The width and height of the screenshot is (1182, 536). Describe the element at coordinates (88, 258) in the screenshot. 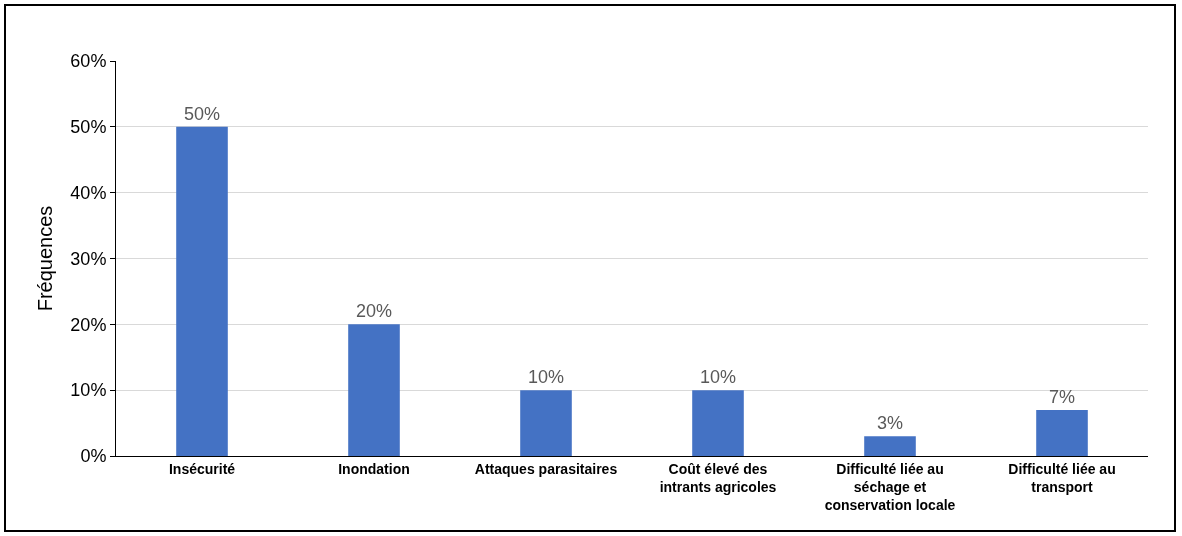

I see `y-tick-label: 30%` at that location.